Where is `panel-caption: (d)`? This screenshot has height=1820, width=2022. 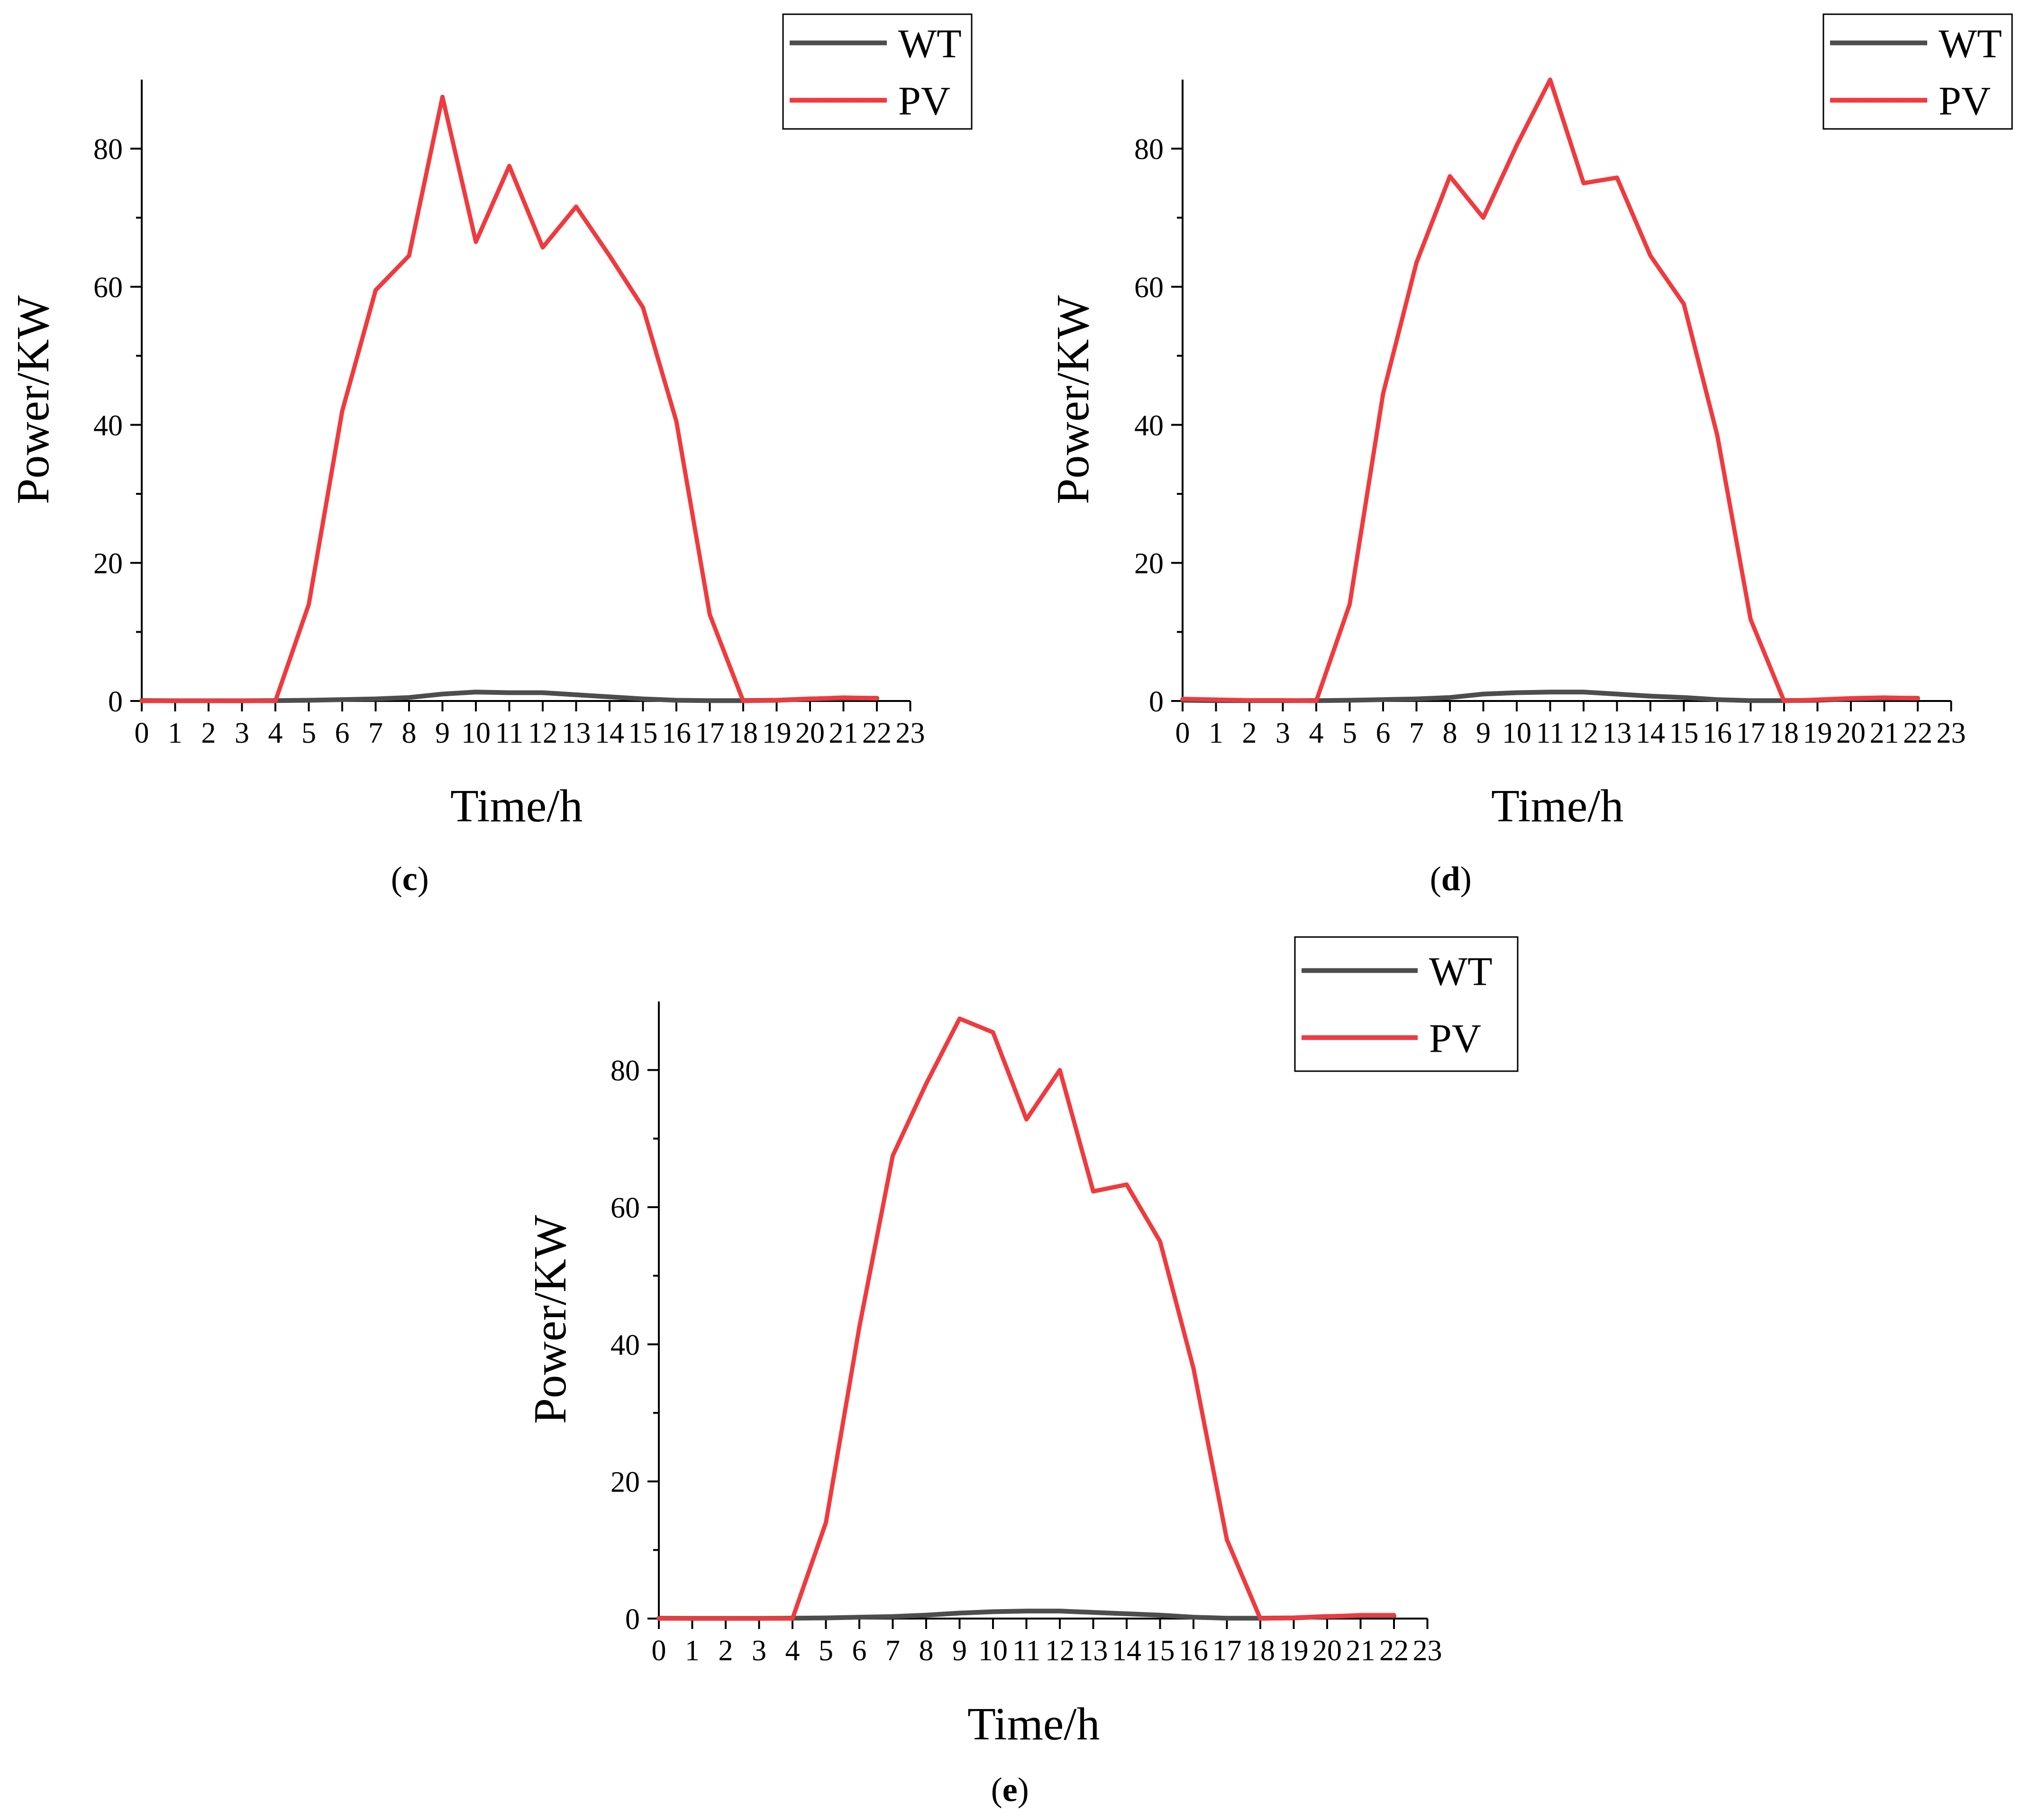
panel-caption: (d) is located at coordinates (1451, 879).